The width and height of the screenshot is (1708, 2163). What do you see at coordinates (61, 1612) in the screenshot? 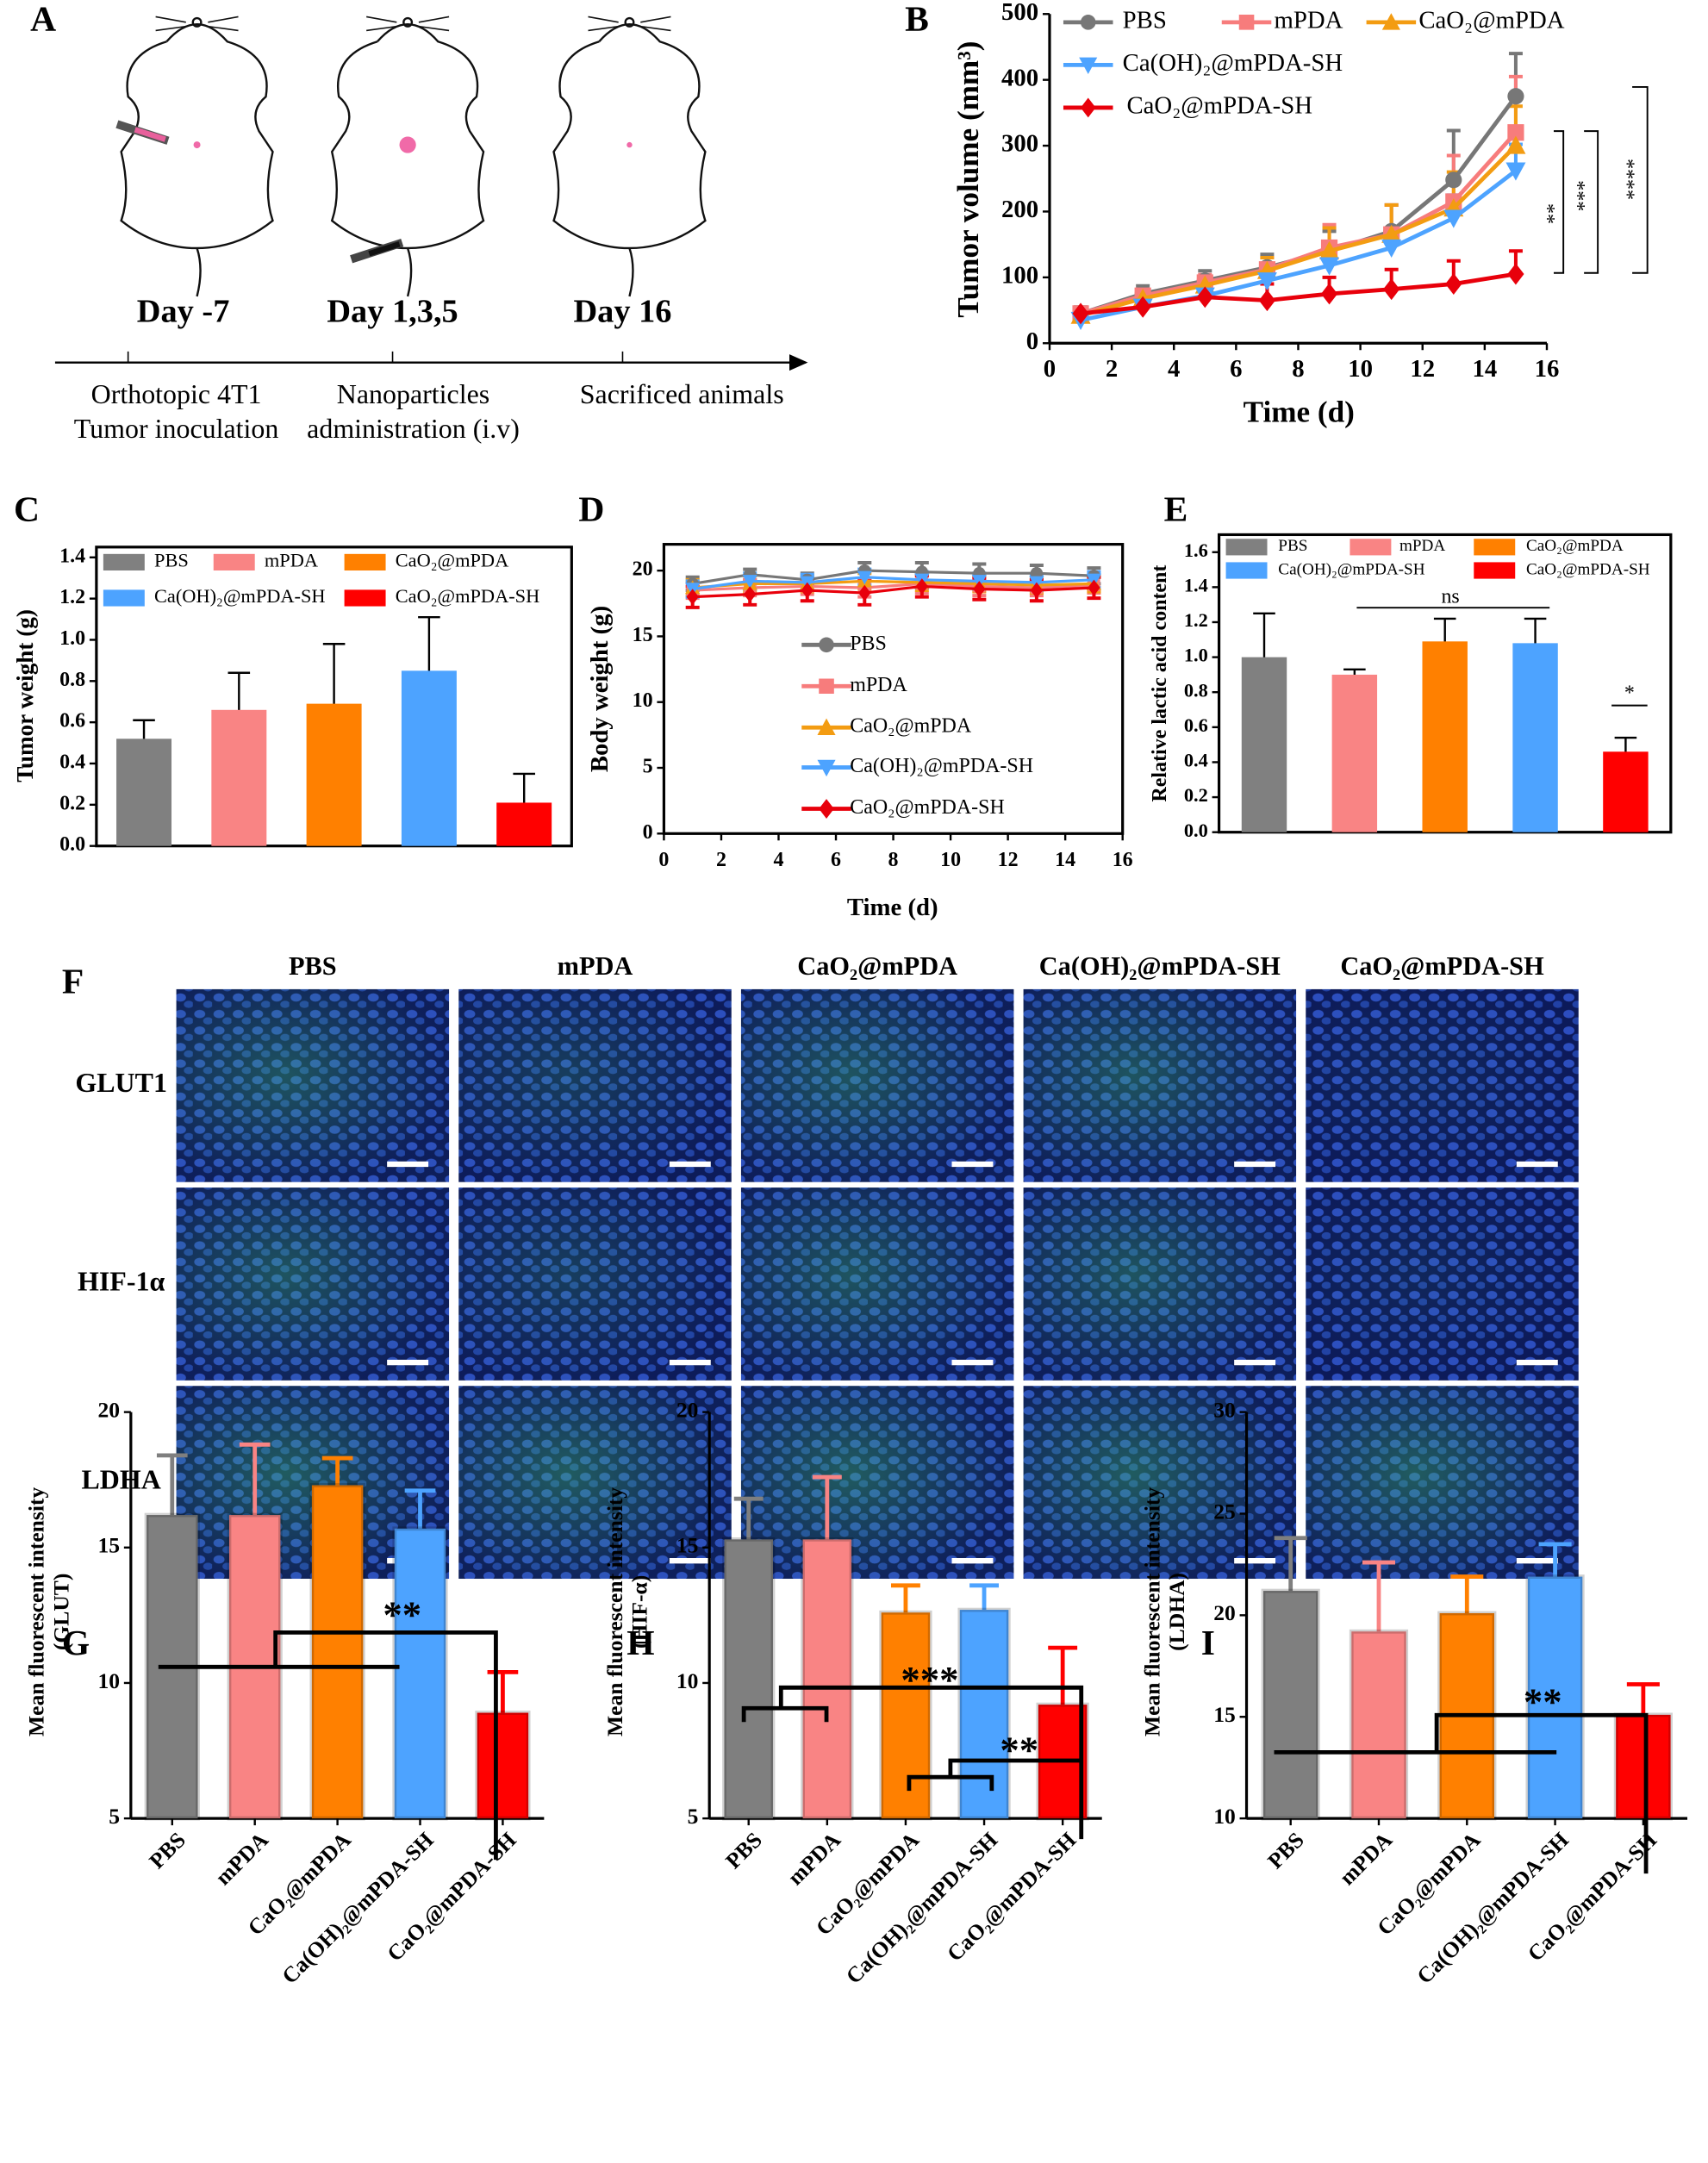
I see `y-axis-label: (GLUT)` at bounding box center [61, 1612].